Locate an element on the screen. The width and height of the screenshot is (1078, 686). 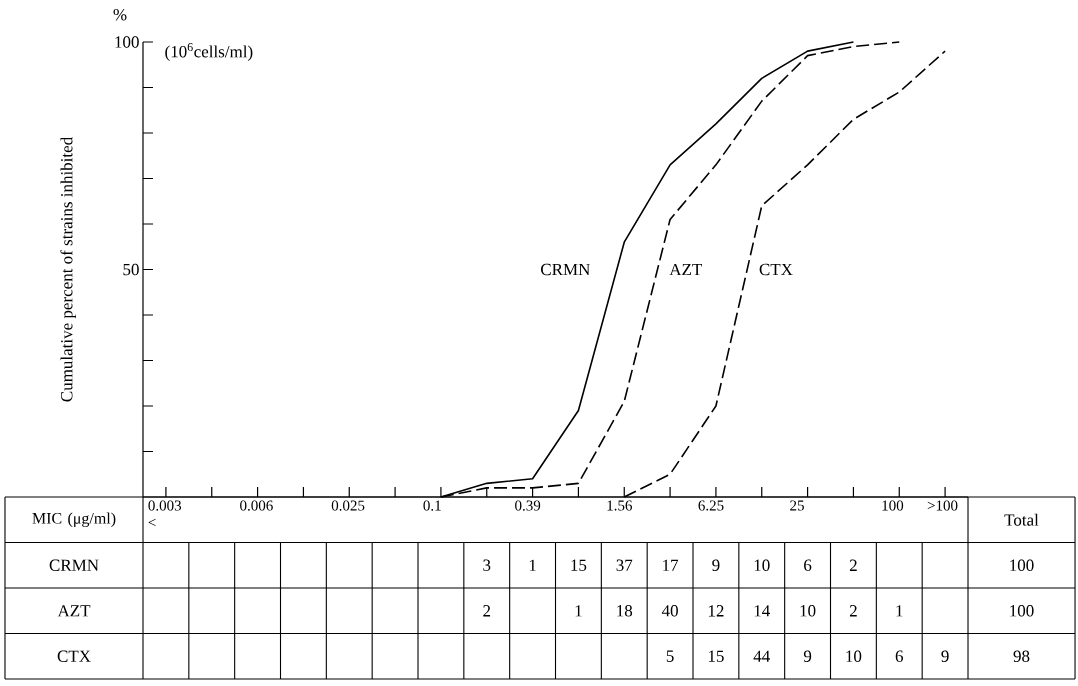
y-tick-label: CRMN is located at coordinates (74, 565).